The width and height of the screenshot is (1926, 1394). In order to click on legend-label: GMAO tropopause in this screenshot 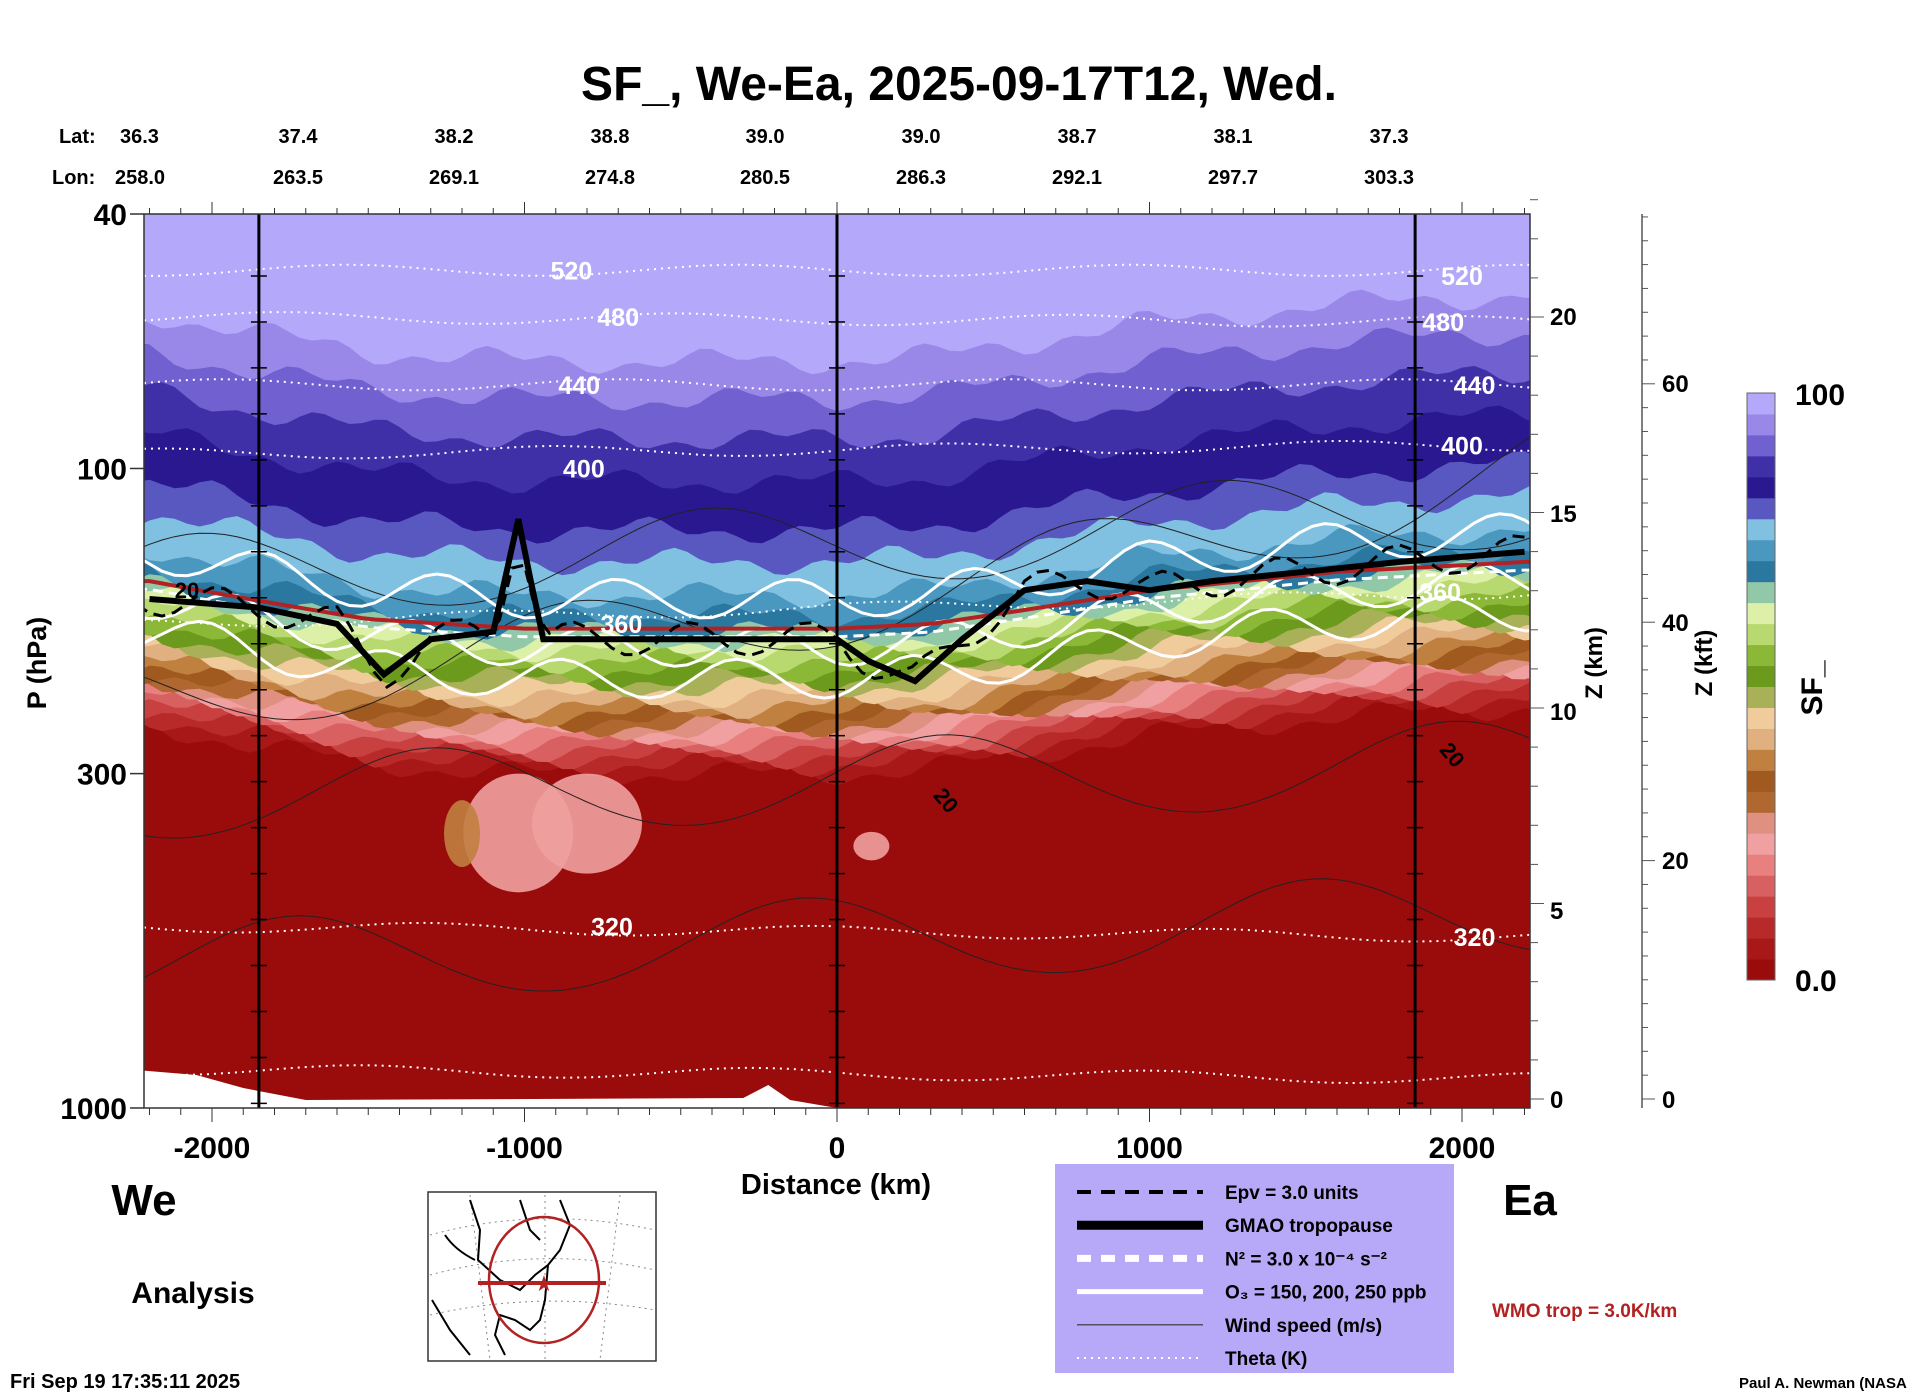, I will do `click(1309, 1226)`.